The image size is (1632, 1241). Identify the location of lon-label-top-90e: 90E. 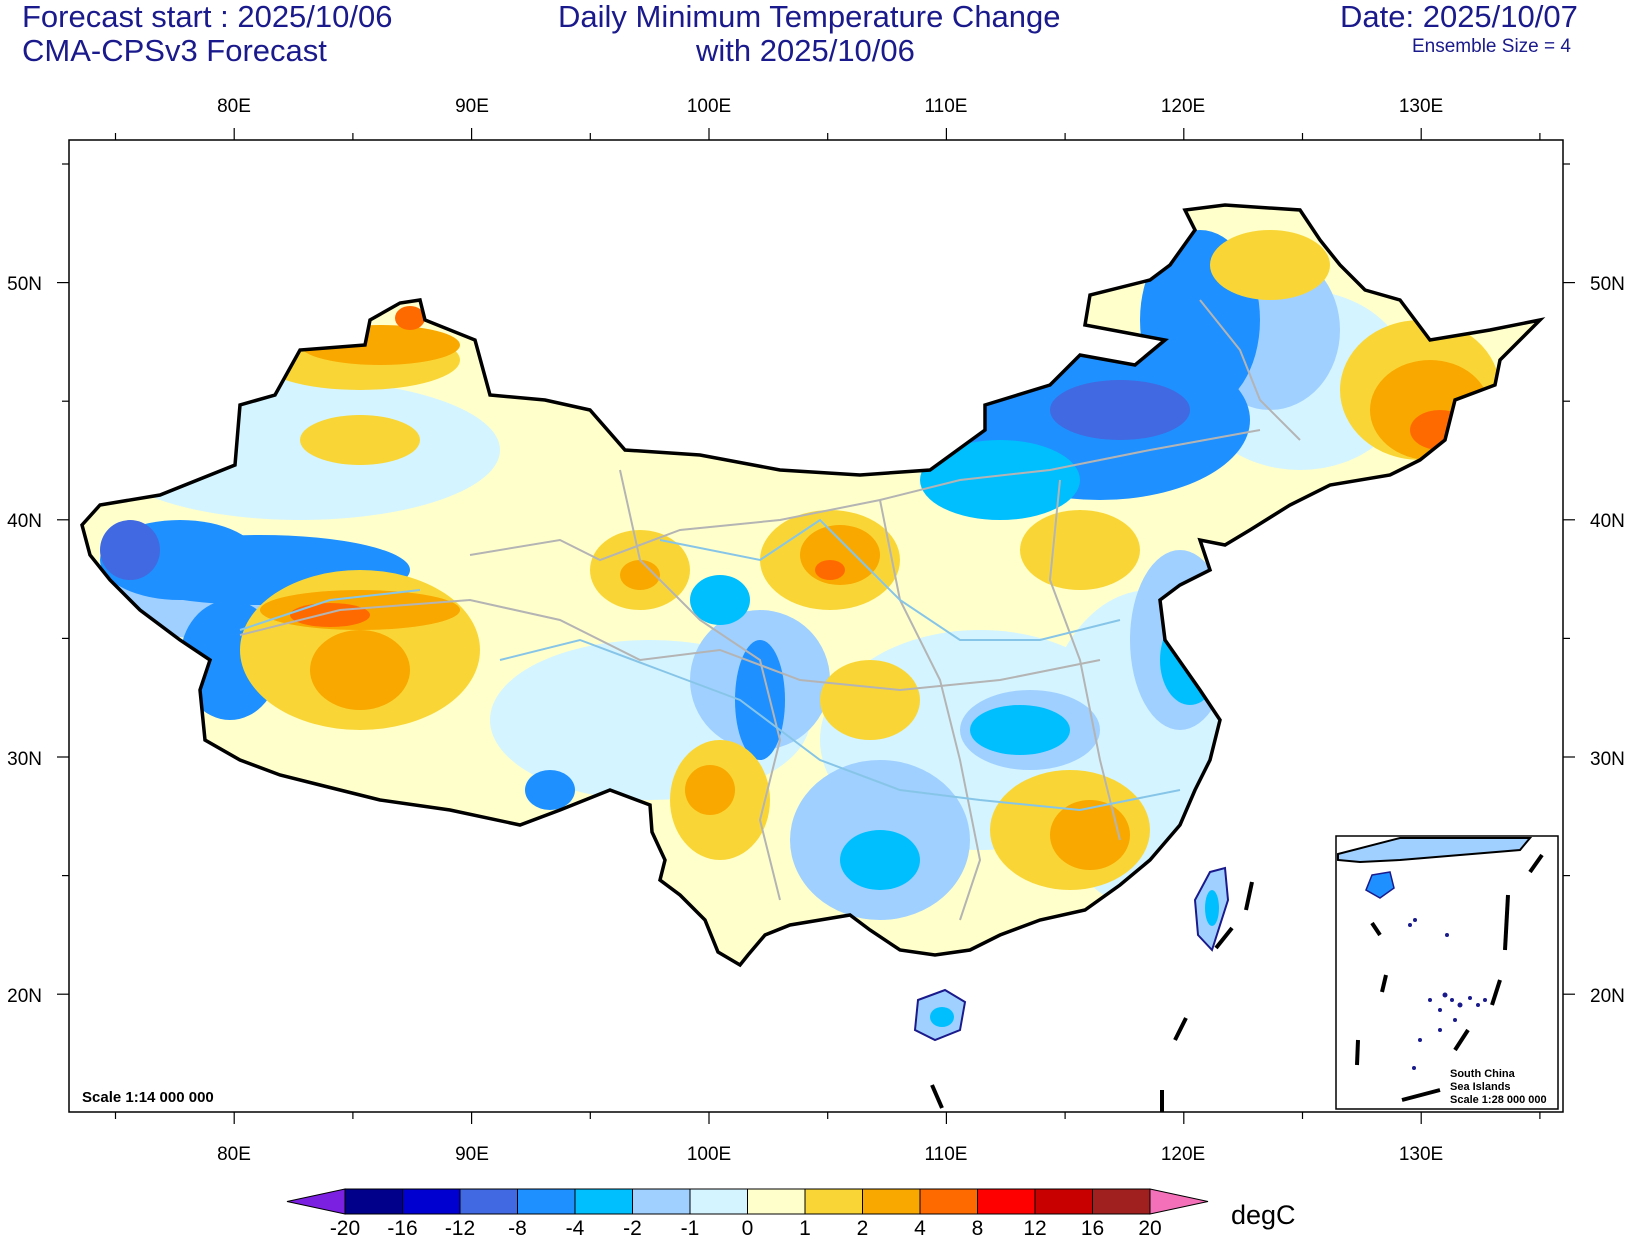
(472, 106).